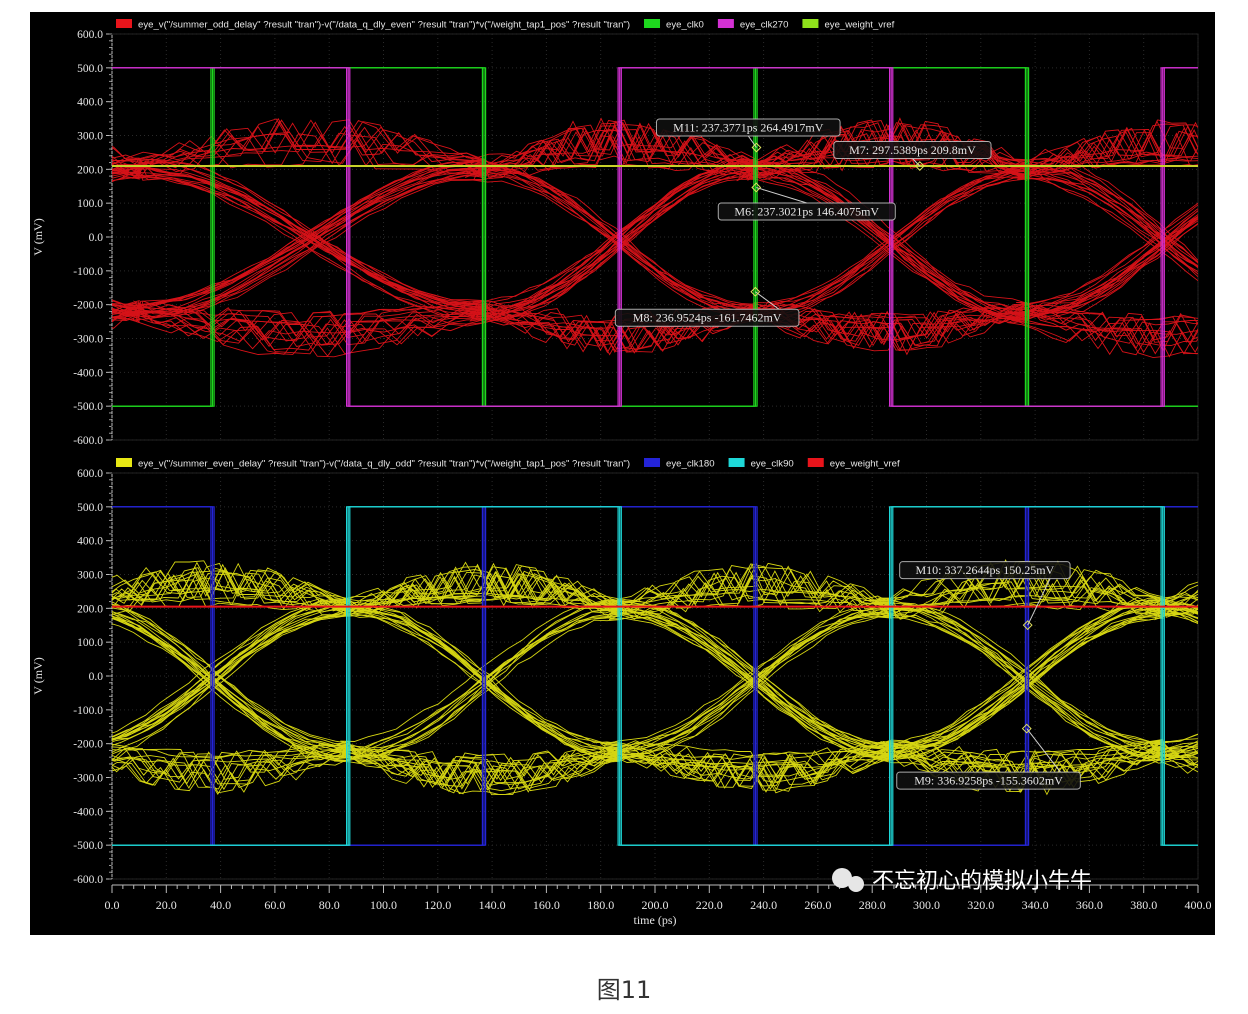 The width and height of the screenshot is (1248, 1014). I want to click on x-tick-label: 400.0, so click(1198, 905).